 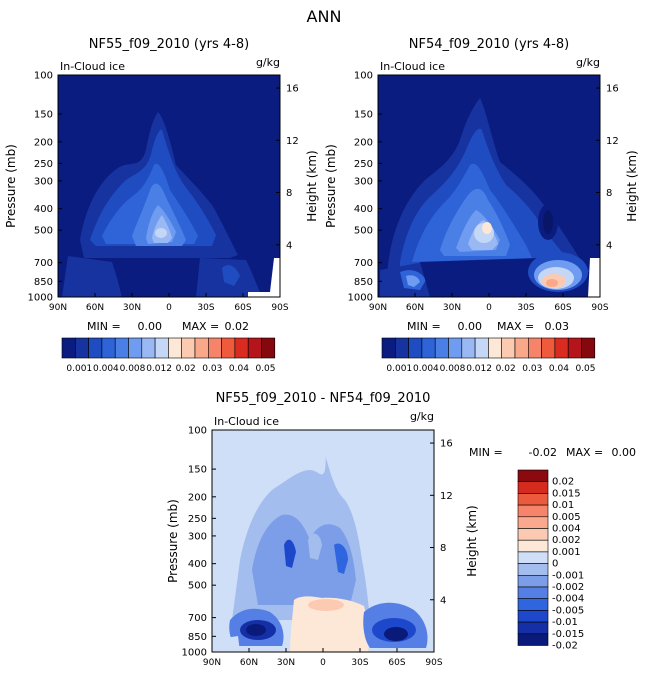 What do you see at coordinates (532, 369) in the screenshot?
I see `colorbar-label: 0.03` at bounding box center [532, 369].